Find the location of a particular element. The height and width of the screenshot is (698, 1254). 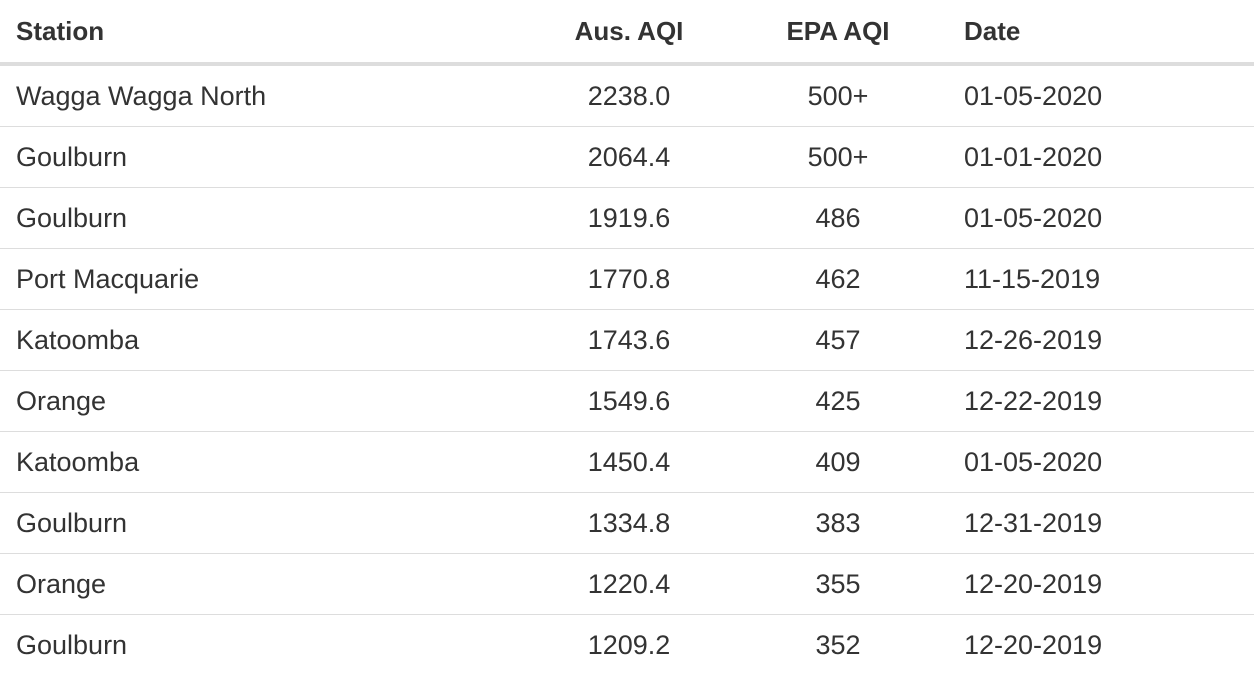

table-row: Katoomba 1450.4 409 01-05-2020 is located at coordinates (627, 462).